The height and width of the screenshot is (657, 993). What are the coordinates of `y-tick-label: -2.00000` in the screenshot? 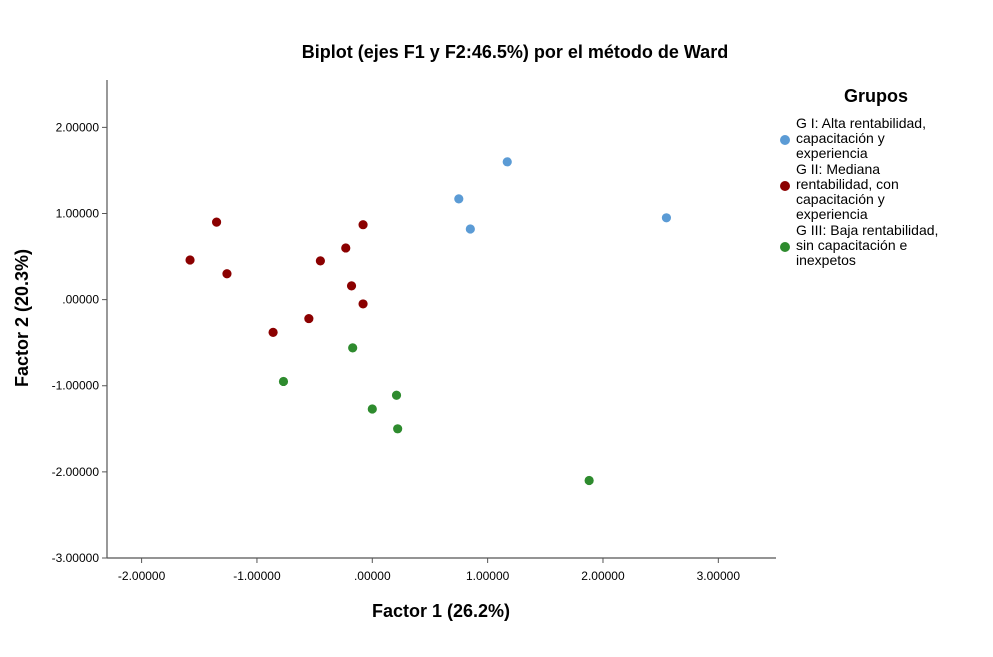 It's located at (76, 472).